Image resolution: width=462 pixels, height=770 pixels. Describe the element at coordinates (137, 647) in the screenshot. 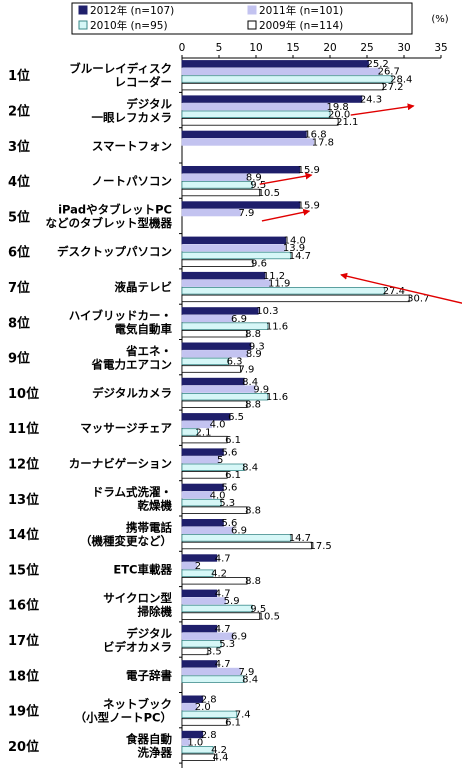

I see `category-label: ビデオカメラ` at that location.